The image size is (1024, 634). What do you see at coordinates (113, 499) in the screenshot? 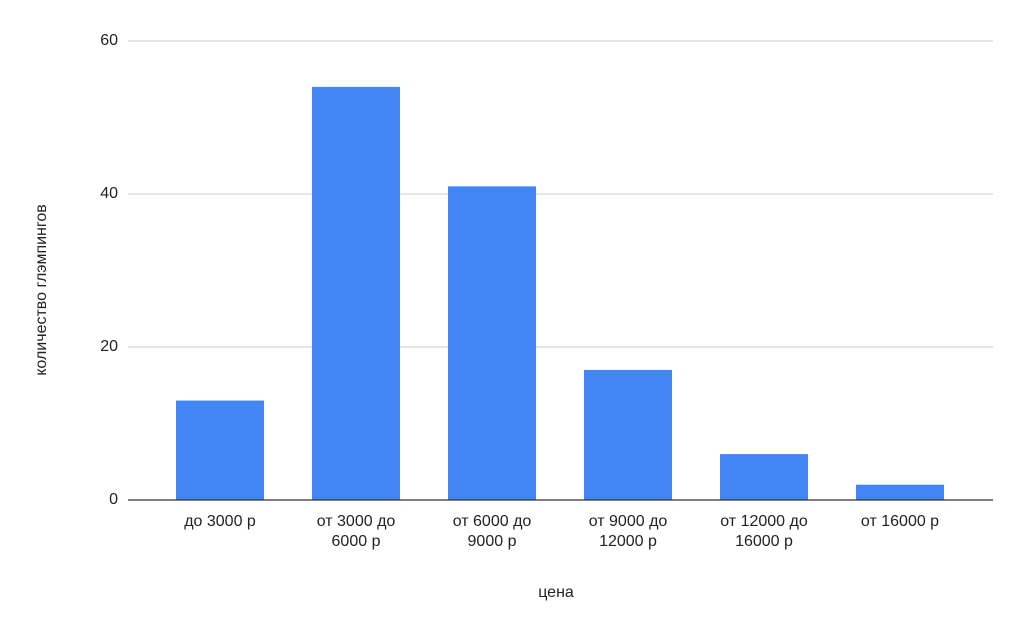
I see `y-tick-label: 0` at bounding box center [113, 499].